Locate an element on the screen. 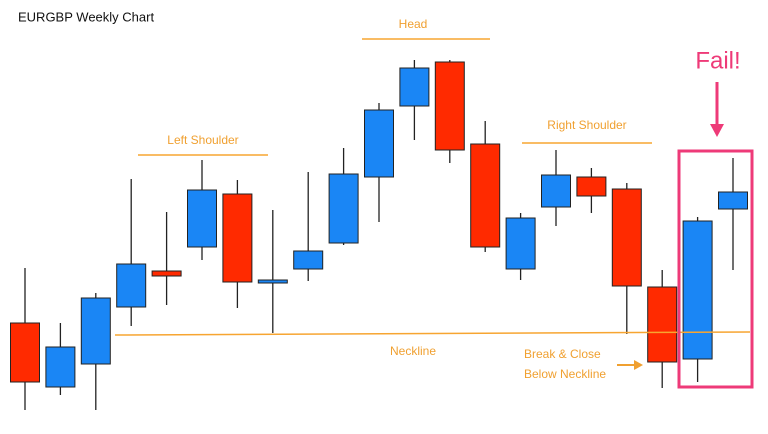 The image size is (768, 434). chart-title: EURGBP Weekly Chart is located at coordinates (86, 16).